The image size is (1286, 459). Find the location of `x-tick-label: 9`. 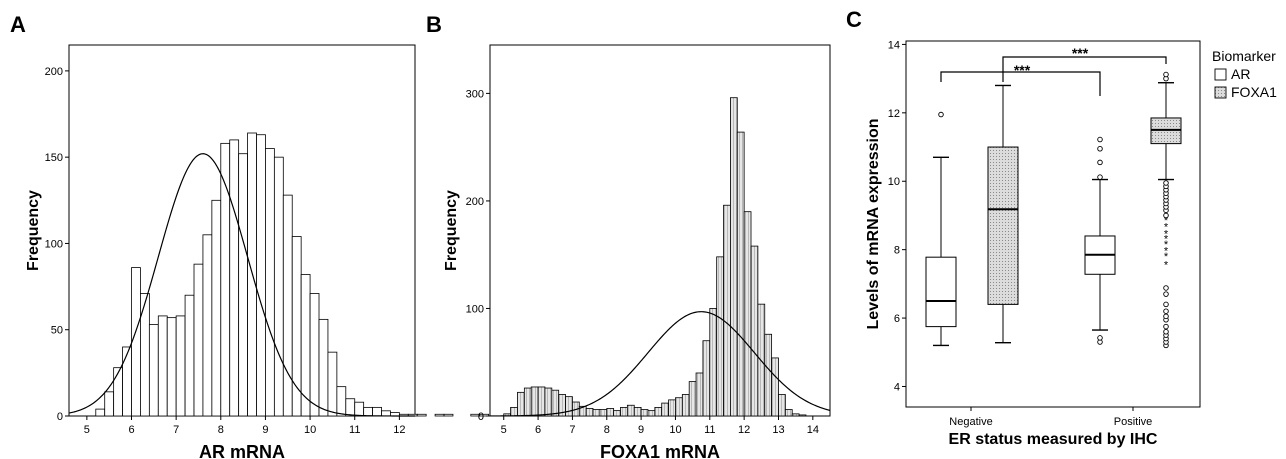

x-tick-label: 9 is located at coordinates (265, 430).